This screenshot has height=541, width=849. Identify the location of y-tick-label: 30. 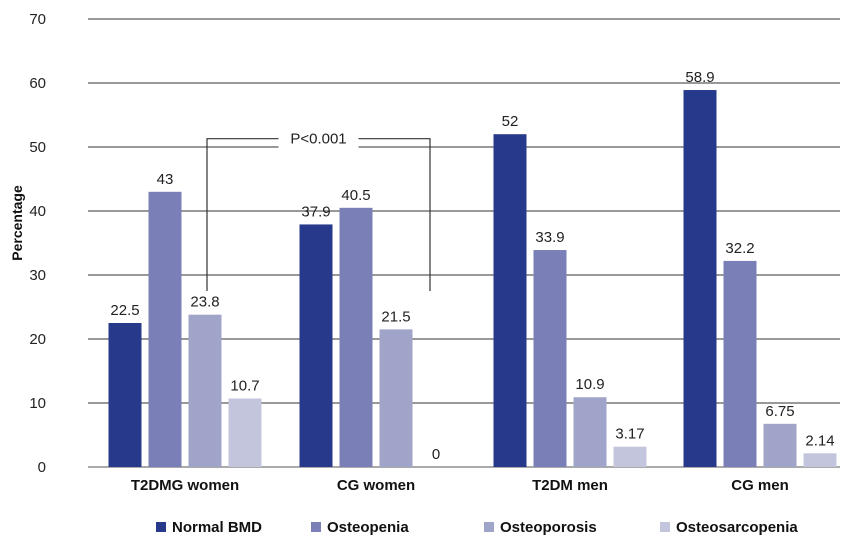
(37, 275).